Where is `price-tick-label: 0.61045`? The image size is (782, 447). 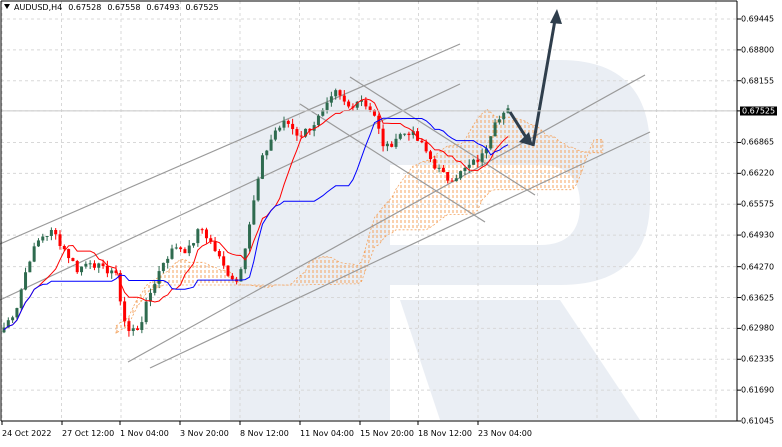
price-tick-label: 0.61045 is located at coordinates (758, 421).